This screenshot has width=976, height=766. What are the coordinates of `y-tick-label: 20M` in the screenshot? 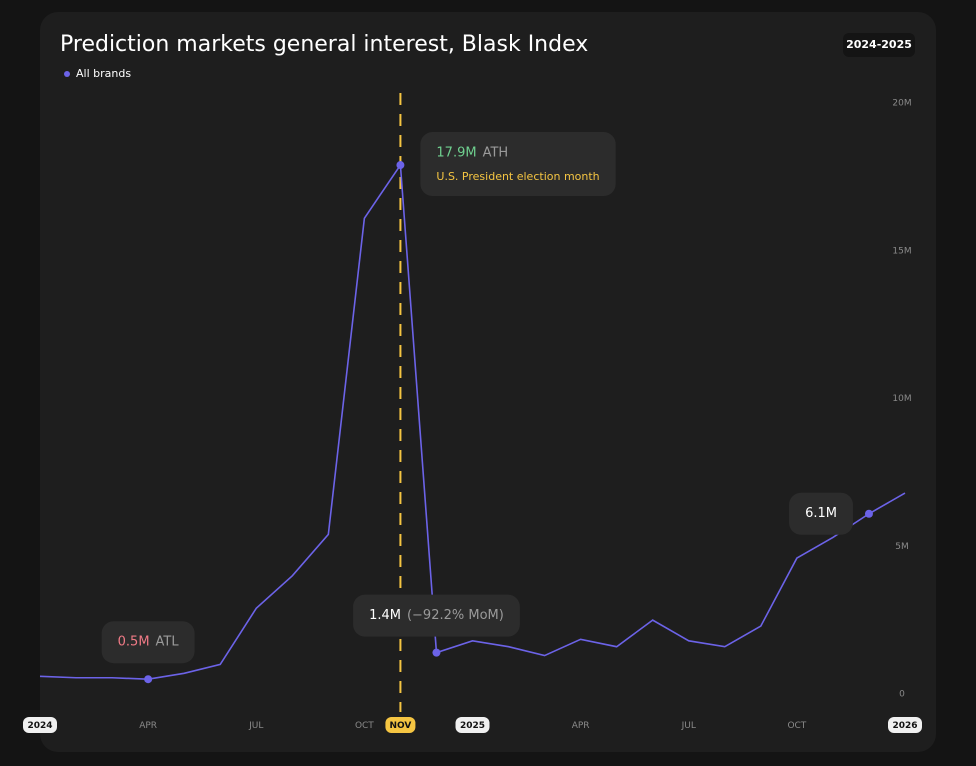 It's located at (901, 104).